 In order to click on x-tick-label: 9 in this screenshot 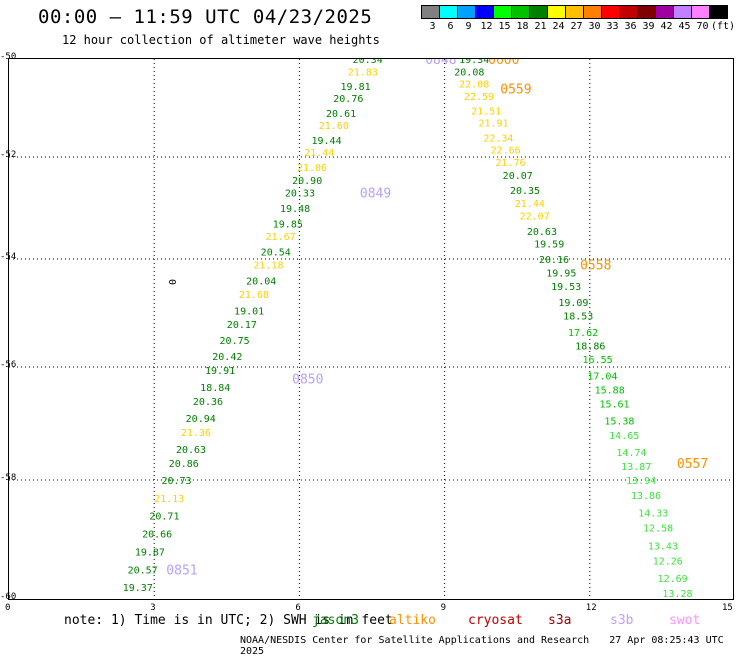, I will do `click(443, 608)`.